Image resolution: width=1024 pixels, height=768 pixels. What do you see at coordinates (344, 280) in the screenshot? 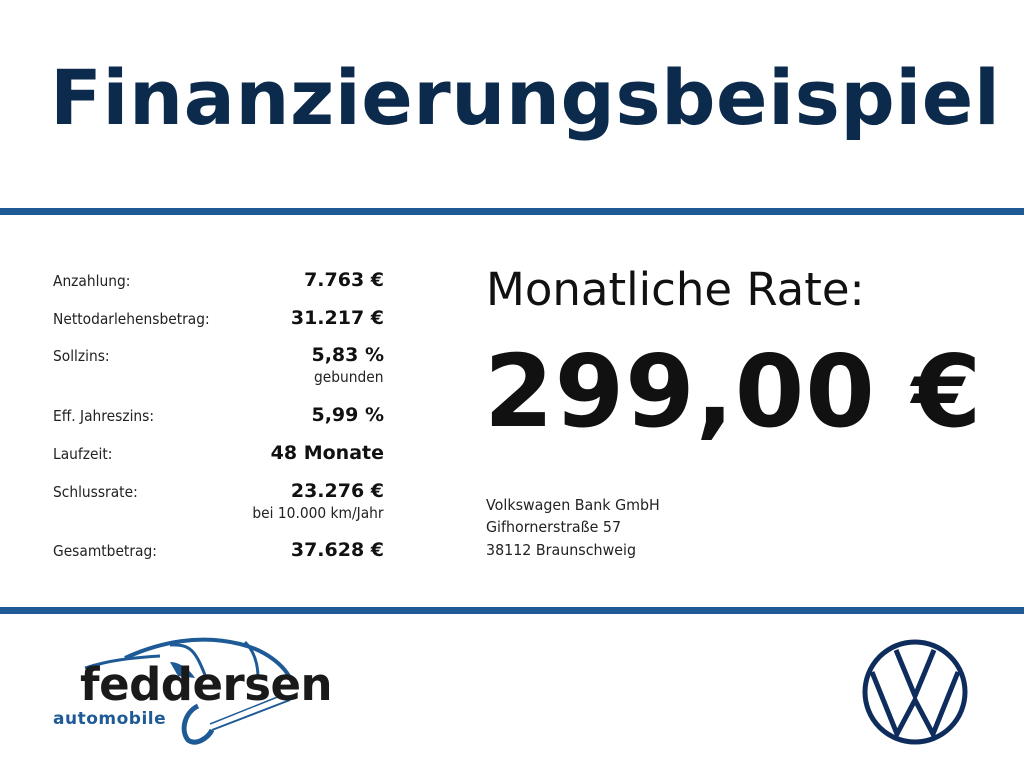
I see `detail-value: 7.763 €` at bounding box center [344, 280].